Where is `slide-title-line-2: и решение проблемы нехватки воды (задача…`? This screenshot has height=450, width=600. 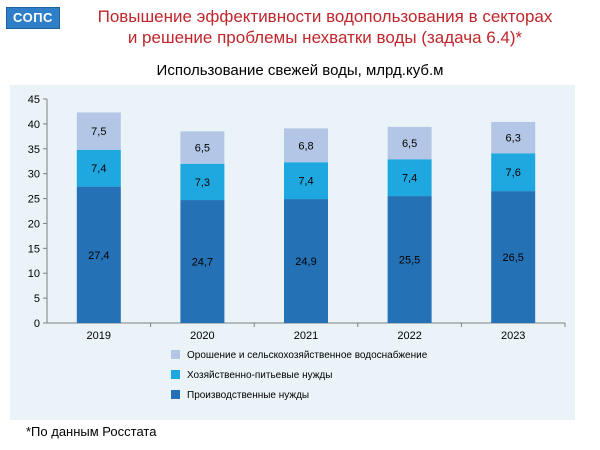
slide-title-line-2: и решение проблемы нехватки воды (задача… is located at coordinates (325, 37).